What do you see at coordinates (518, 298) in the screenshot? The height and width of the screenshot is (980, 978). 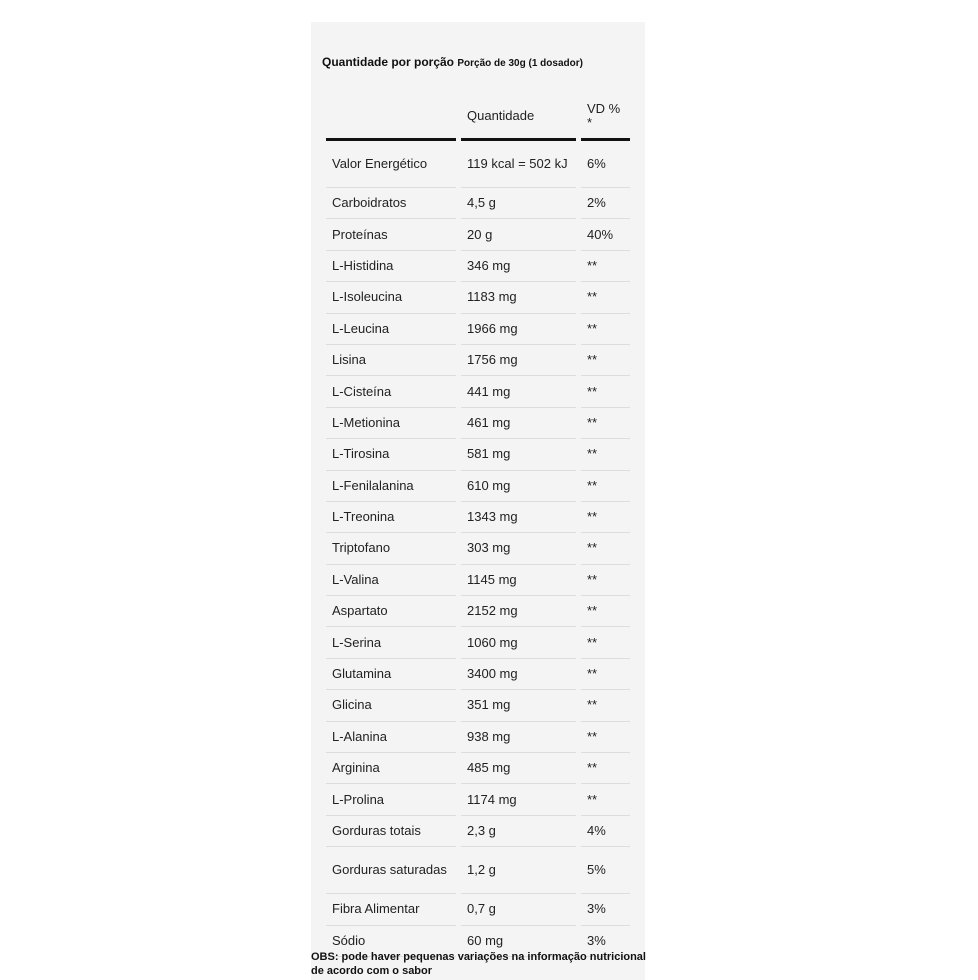 I see `quantity-cell: 1183 mg` at bounding box center [518, 298].